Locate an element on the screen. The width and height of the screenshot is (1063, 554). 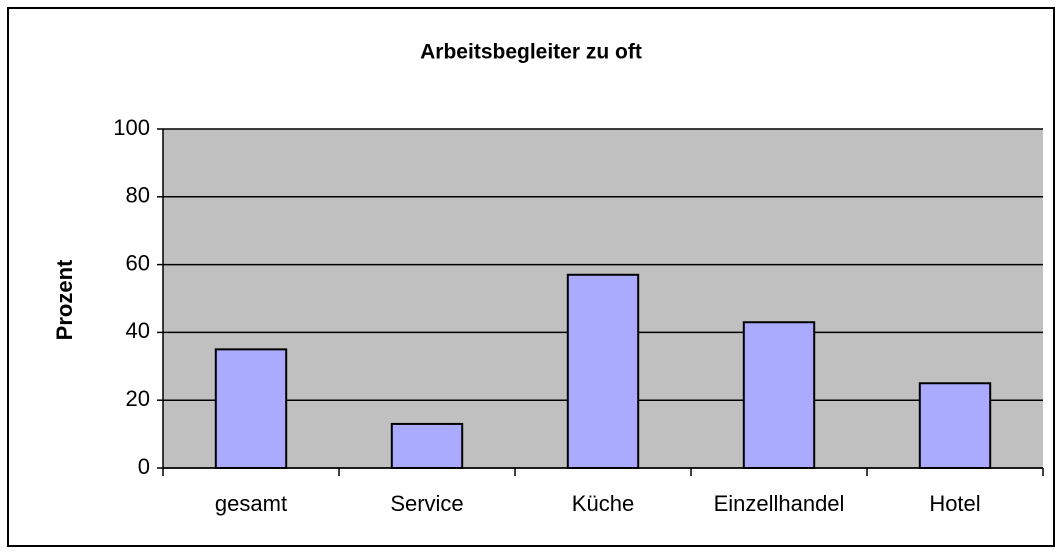
x-tick-label: gesamt is located at coordinates (251, 503).